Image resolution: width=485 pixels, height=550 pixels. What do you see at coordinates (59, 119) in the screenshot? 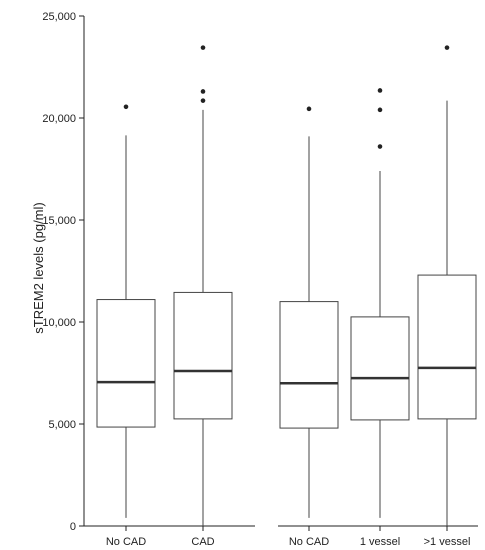
I see `y-tick-label: 20,000` at bounding box center [59, 119].